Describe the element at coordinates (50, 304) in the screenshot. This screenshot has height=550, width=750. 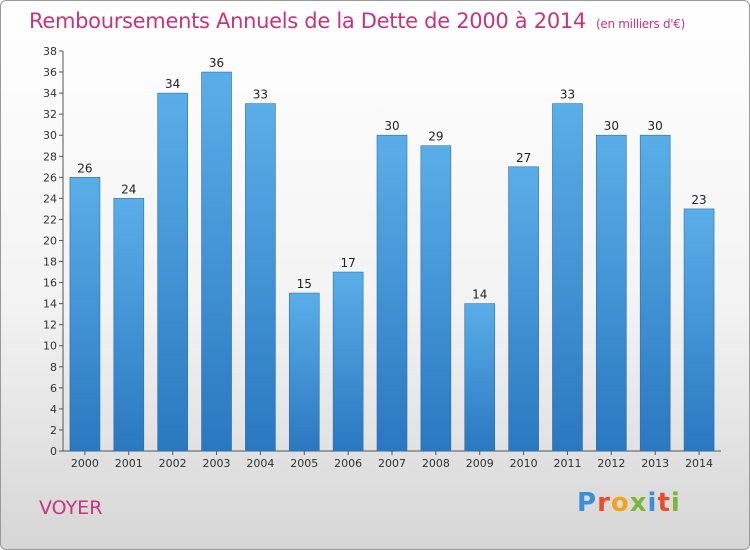
I see `y-tick-label: 14` at that location.